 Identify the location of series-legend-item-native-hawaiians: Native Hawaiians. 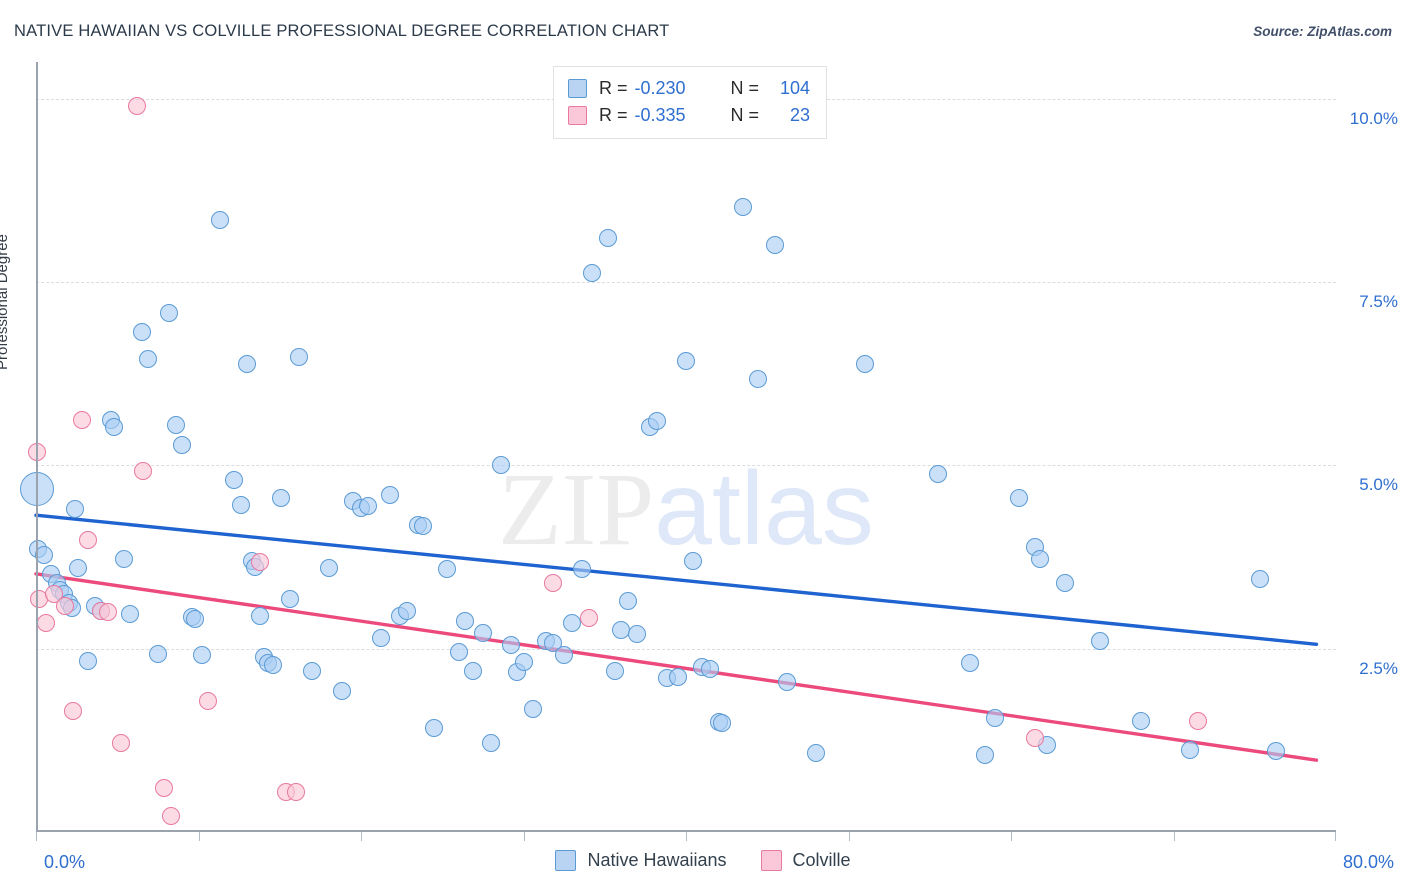
(641, 860).